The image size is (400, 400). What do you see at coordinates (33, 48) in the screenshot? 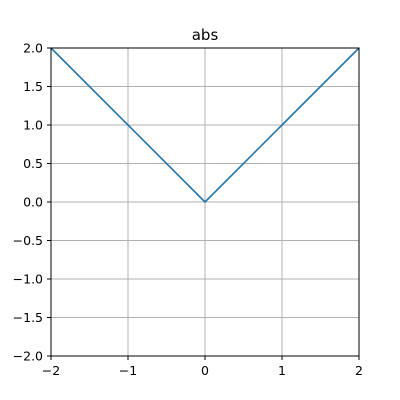
I see `y-tick-label: 2.0` at bounding box center [33, 48].